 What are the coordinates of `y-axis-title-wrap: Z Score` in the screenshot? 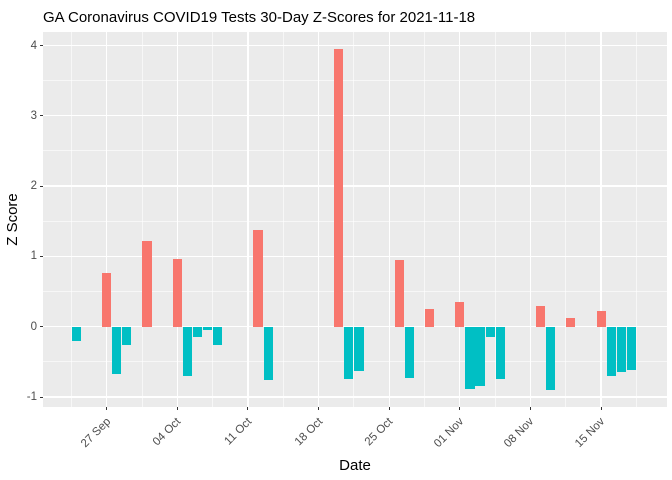 It's located at (12, 219).